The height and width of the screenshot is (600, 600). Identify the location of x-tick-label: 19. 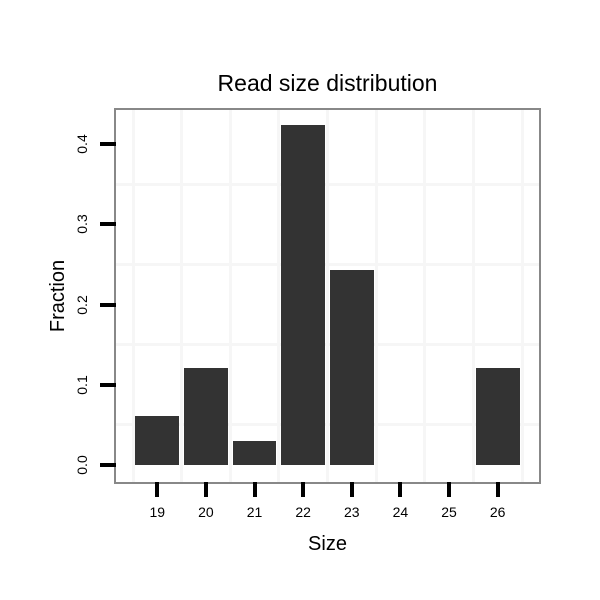
(157, 512).